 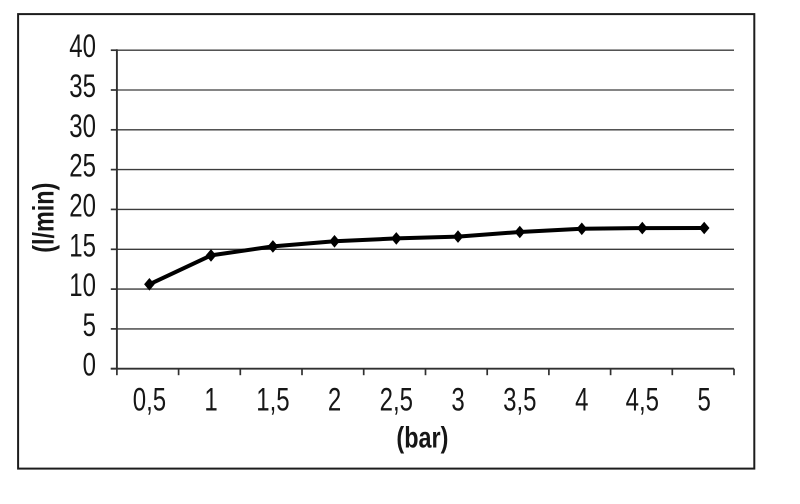 I want to click on svg-text: 3, so click(x=457, y=399).